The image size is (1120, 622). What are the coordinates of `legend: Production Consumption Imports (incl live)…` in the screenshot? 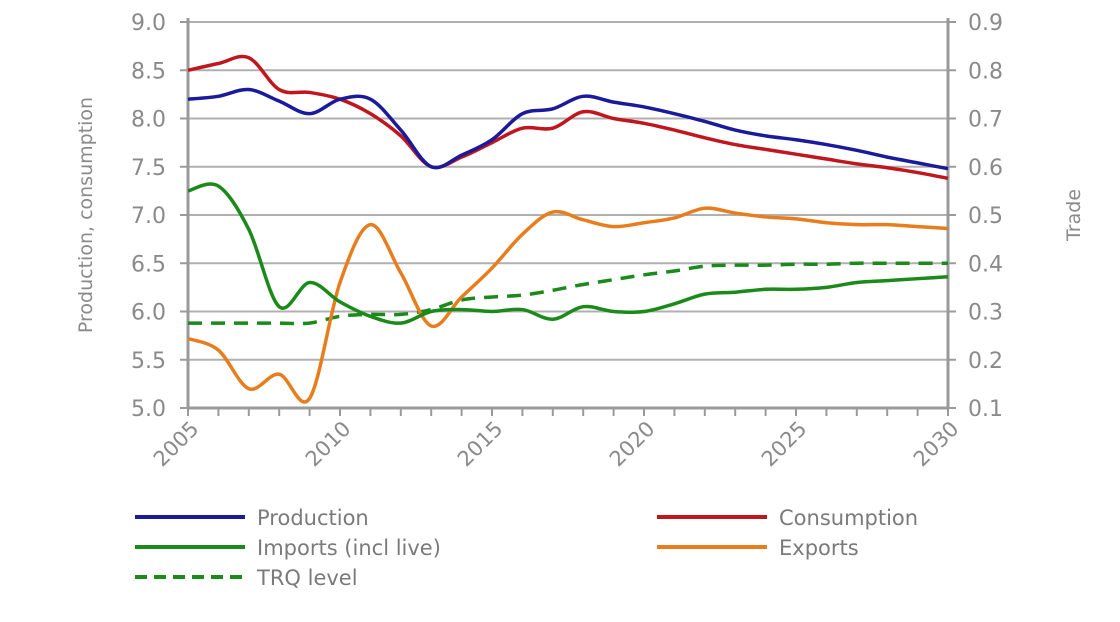 It's located at (526, 548).